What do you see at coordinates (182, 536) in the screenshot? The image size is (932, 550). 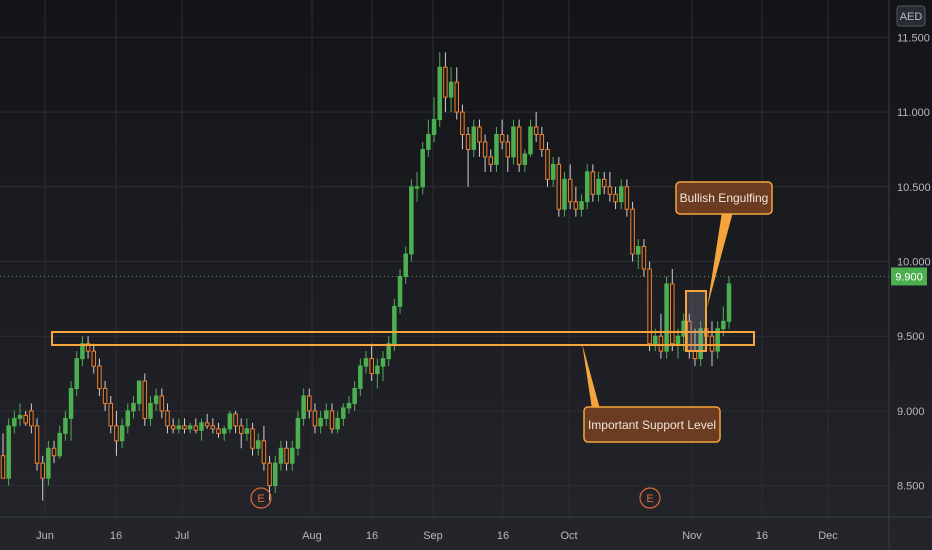 I see `x-tick-label: Jul` at bounding box center [182, 536].